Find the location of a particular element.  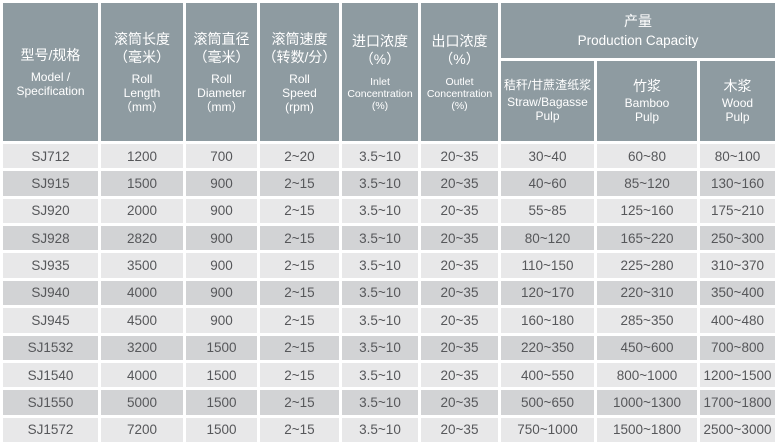

cell-bamboo-pulp: 225~280 is located at coordinates (647, 265).